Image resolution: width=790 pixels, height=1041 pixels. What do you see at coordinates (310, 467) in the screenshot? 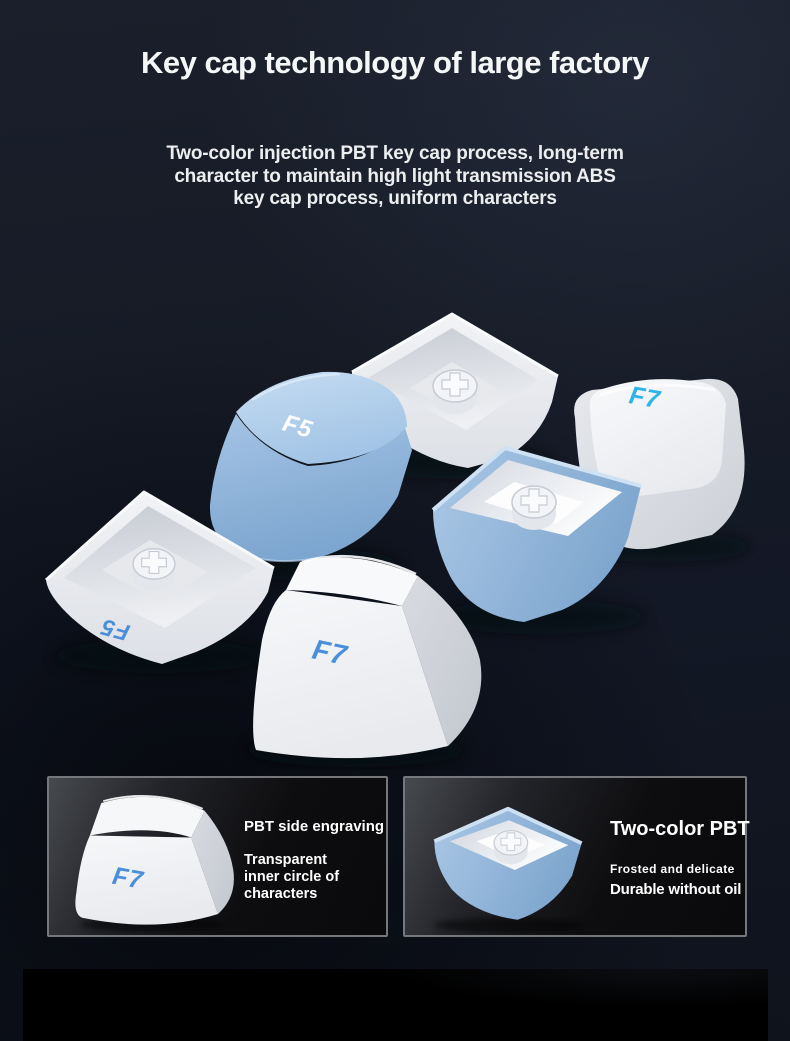
I see `keycap-blue-f5: F5` at bounding box center [310, 467].